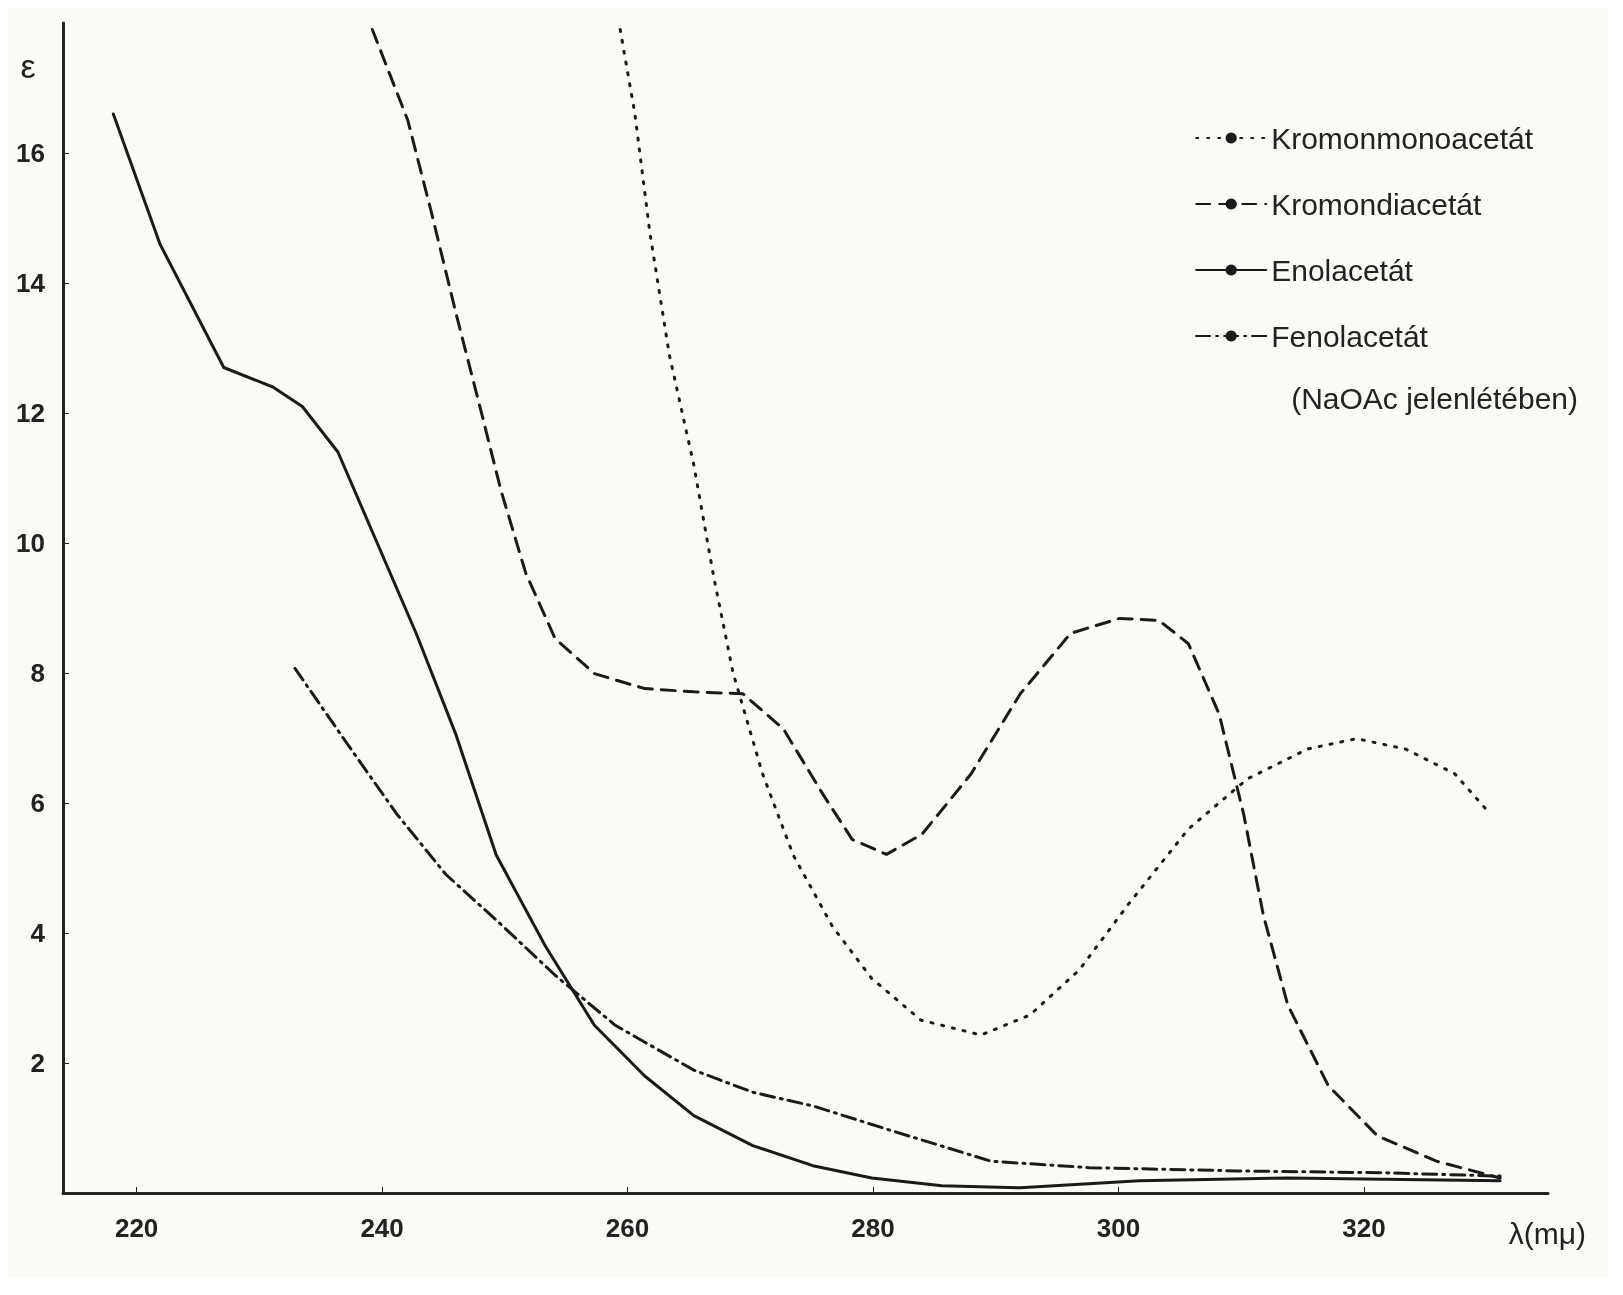 This screenshot has width=1623, height=1295. Describe the element at coordinates (37, 1063) in the screenshot. I see `y-tick-label: 2` at that location.